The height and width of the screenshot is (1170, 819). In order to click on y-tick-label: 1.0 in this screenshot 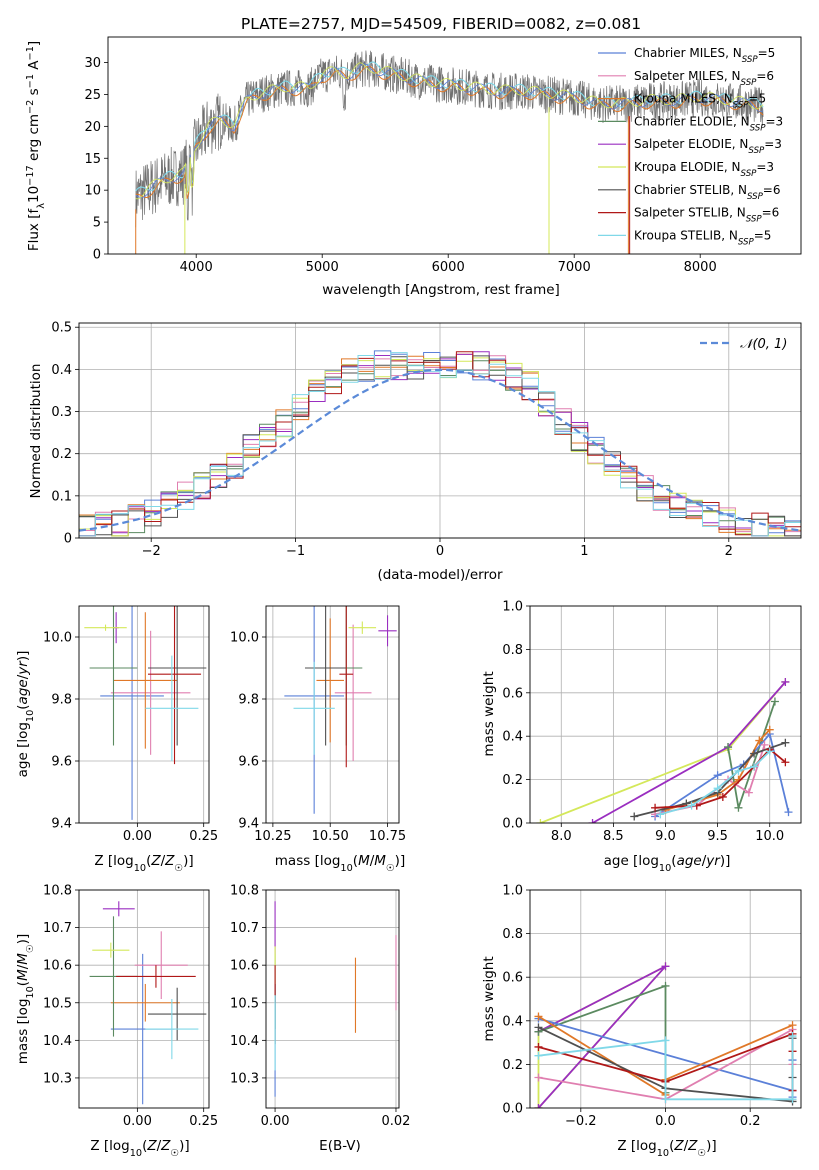, I will do `click(512, 891)`.